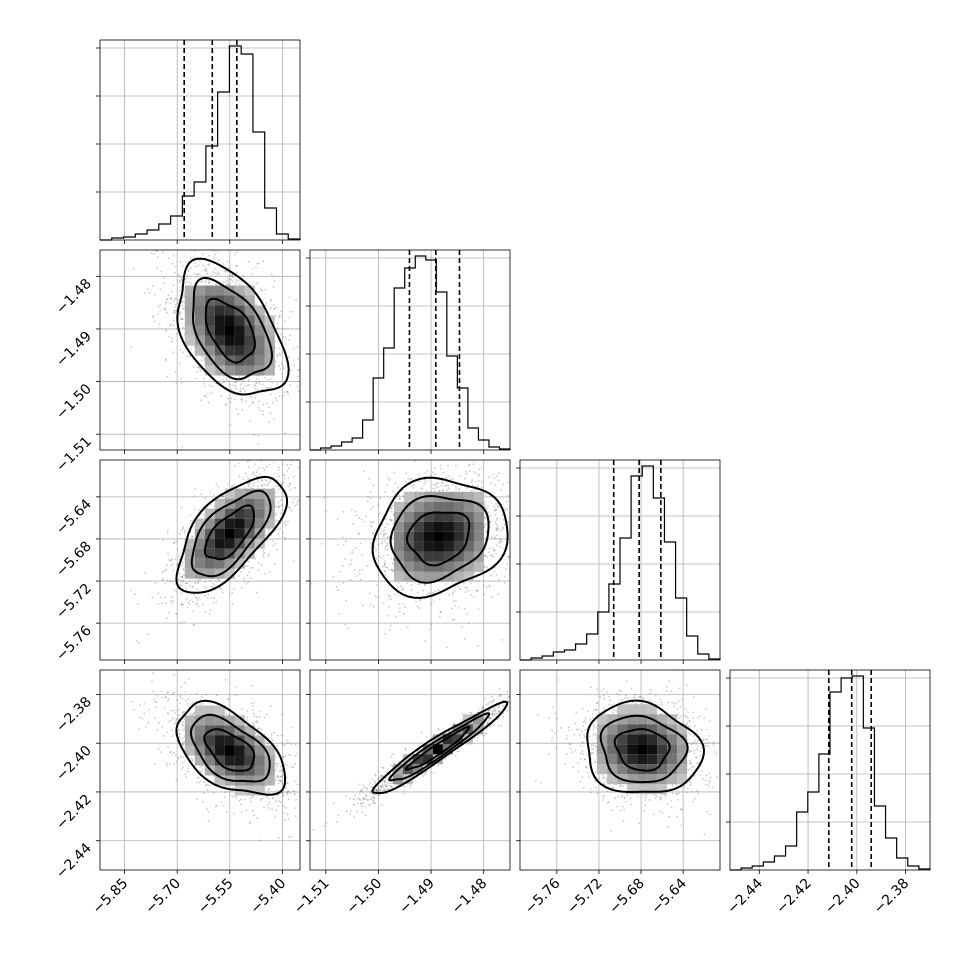 The height and width of the screenshot is (970, 970). What do you see at coordinates (74, 297) in the screenshot?
I see `y-tick-label: −1.48` at bounding box center [74, 297].